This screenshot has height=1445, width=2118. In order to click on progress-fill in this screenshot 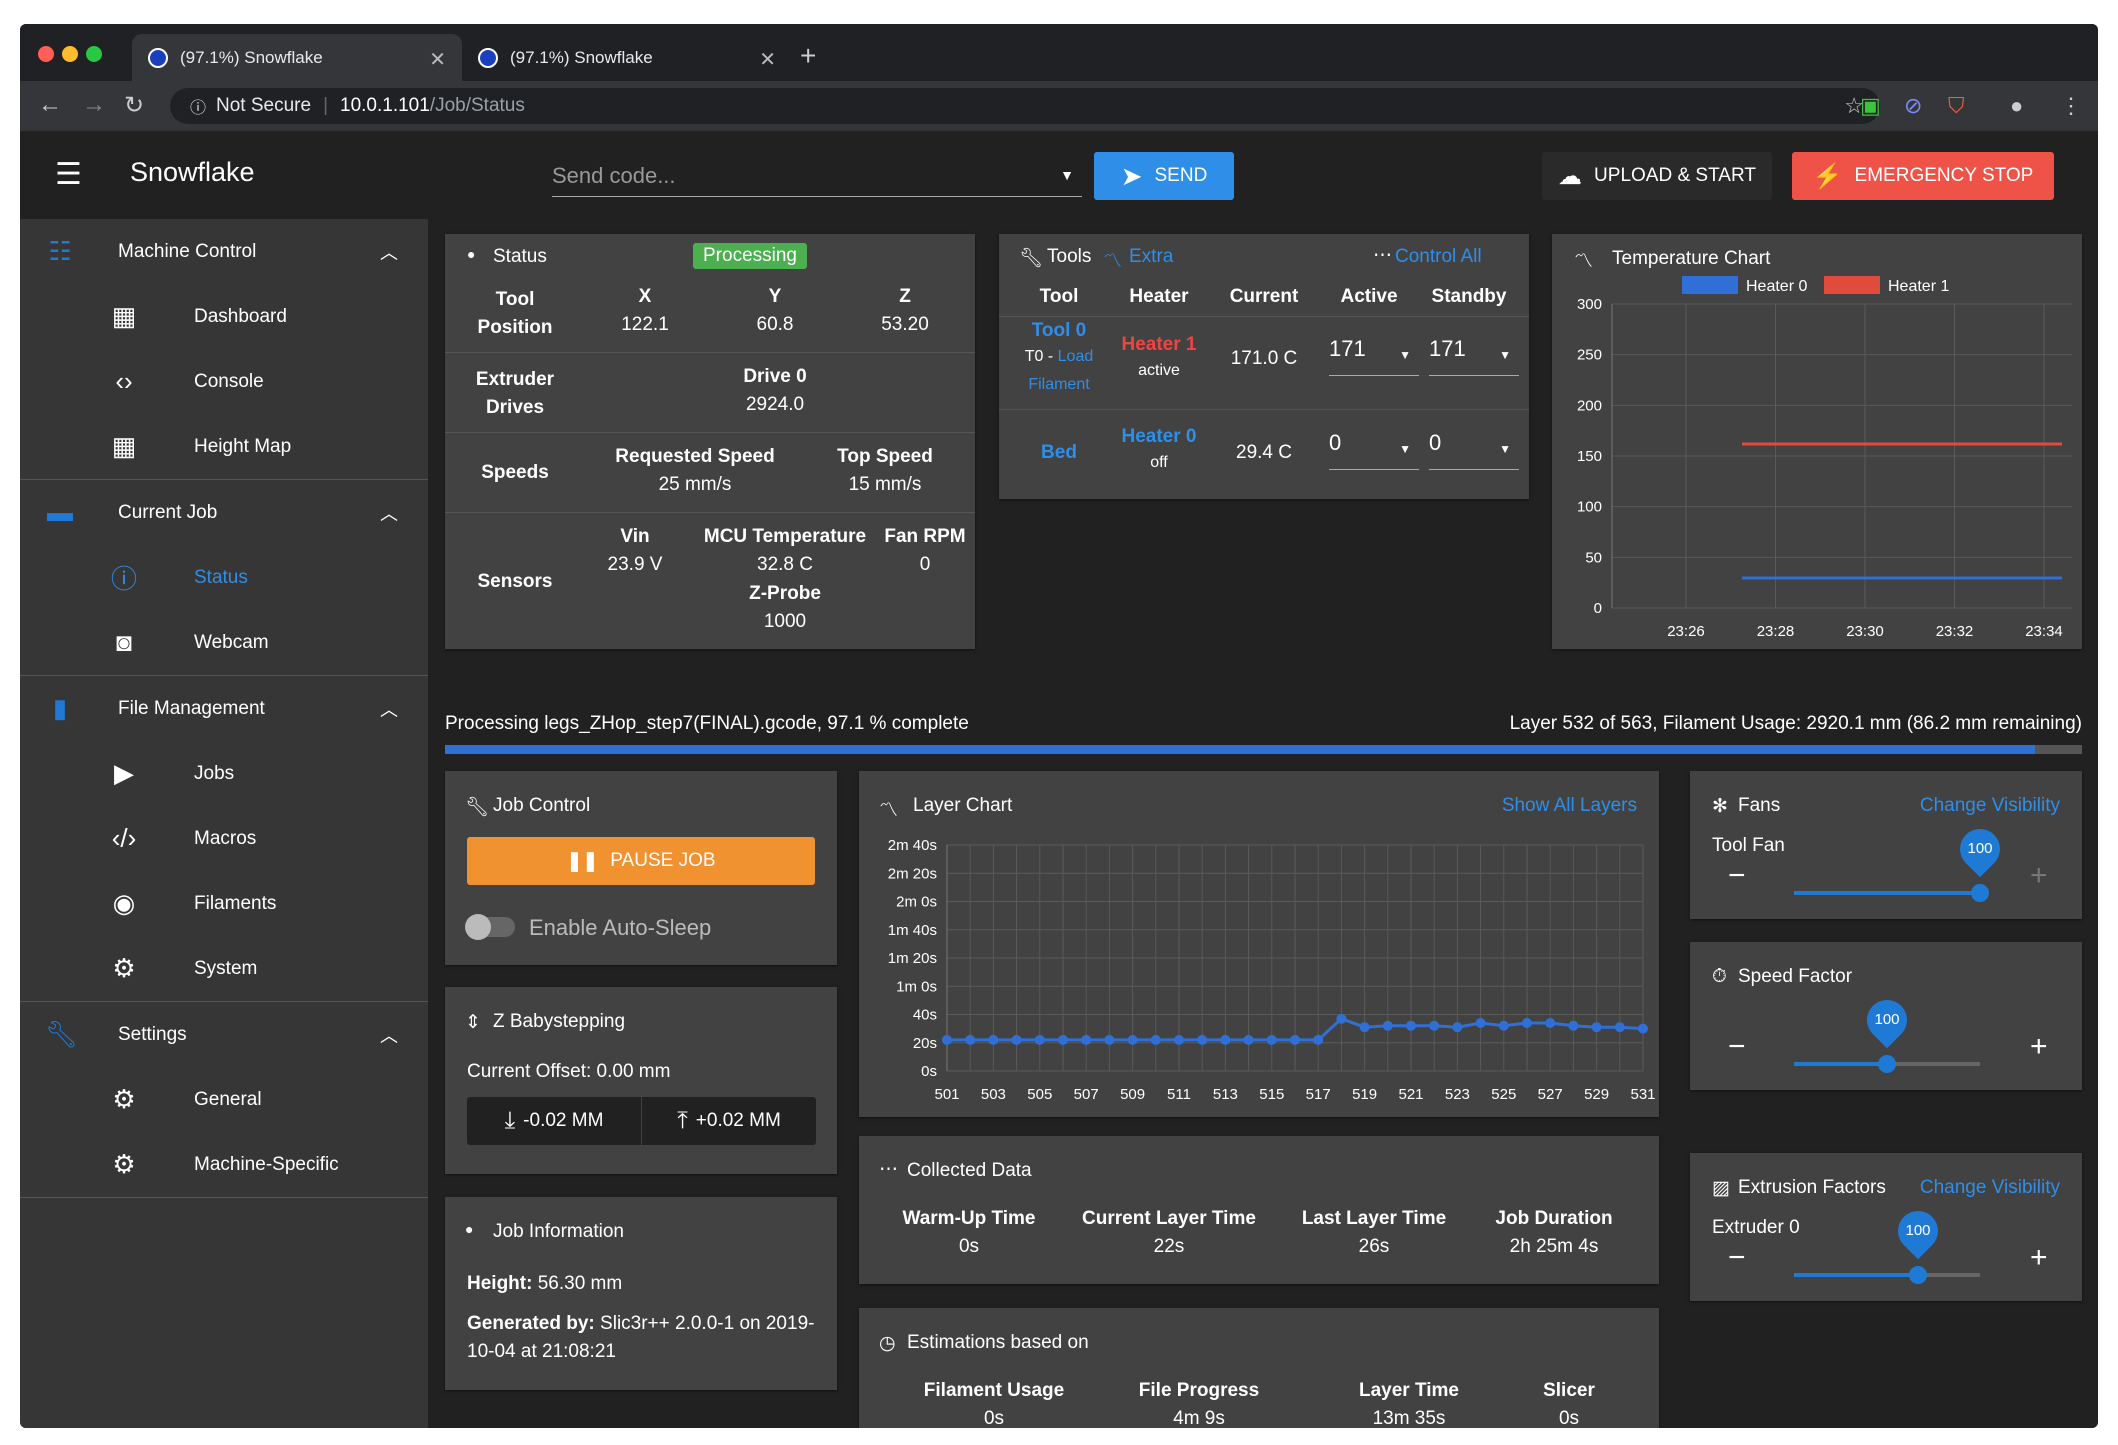, I will do `click(1240, 749)`.